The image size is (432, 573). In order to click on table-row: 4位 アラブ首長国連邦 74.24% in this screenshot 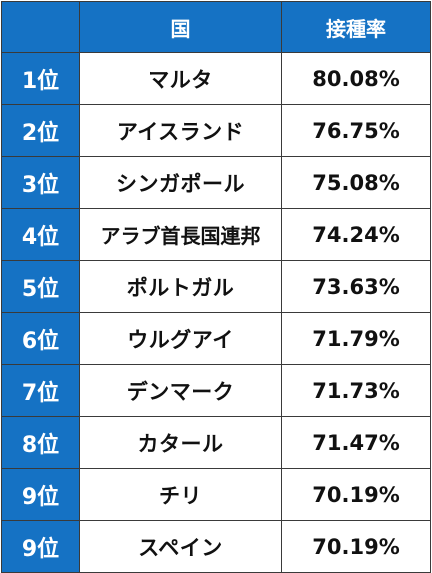, I will do `click(216, 234)`.